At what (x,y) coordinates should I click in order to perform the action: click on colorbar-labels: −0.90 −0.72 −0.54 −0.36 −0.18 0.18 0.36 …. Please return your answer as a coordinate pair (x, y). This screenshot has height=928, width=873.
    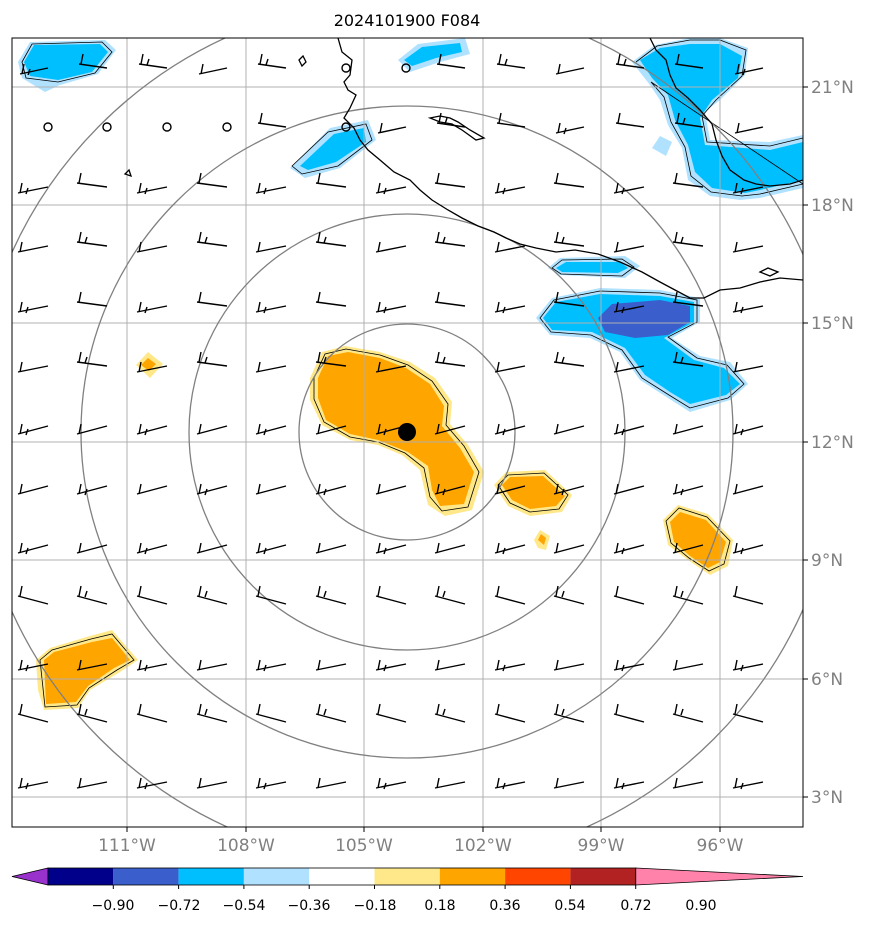
    Looking at the image, I should click on (404, 906).